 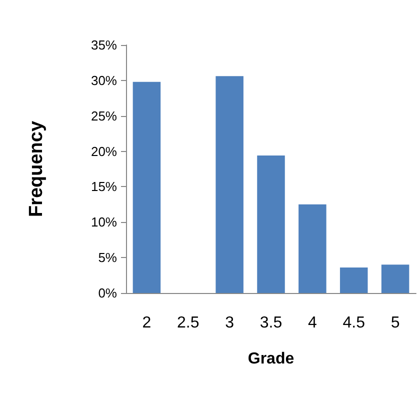 I want to click on y-axis-title: Frequency, so click(x=36, y=169).